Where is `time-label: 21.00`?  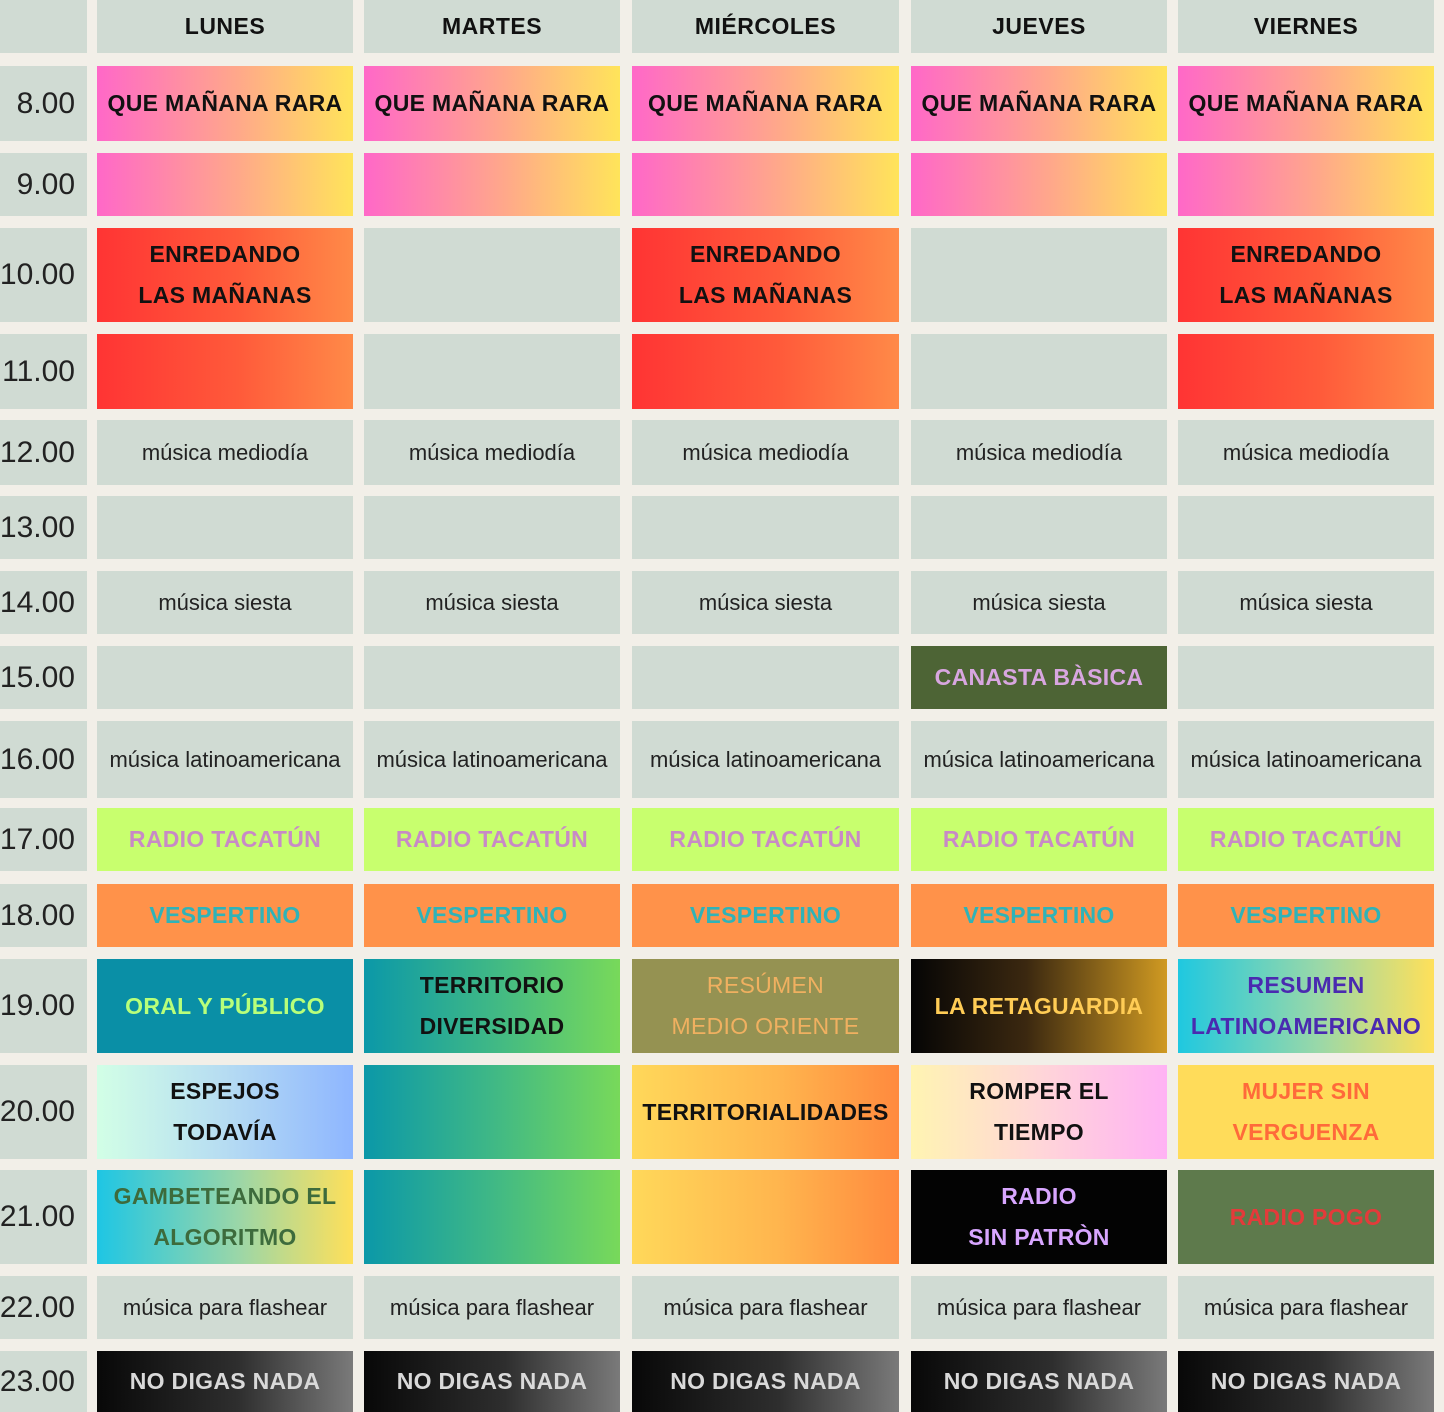
time-label: 21.00 is located at coordinates (43, 1217).